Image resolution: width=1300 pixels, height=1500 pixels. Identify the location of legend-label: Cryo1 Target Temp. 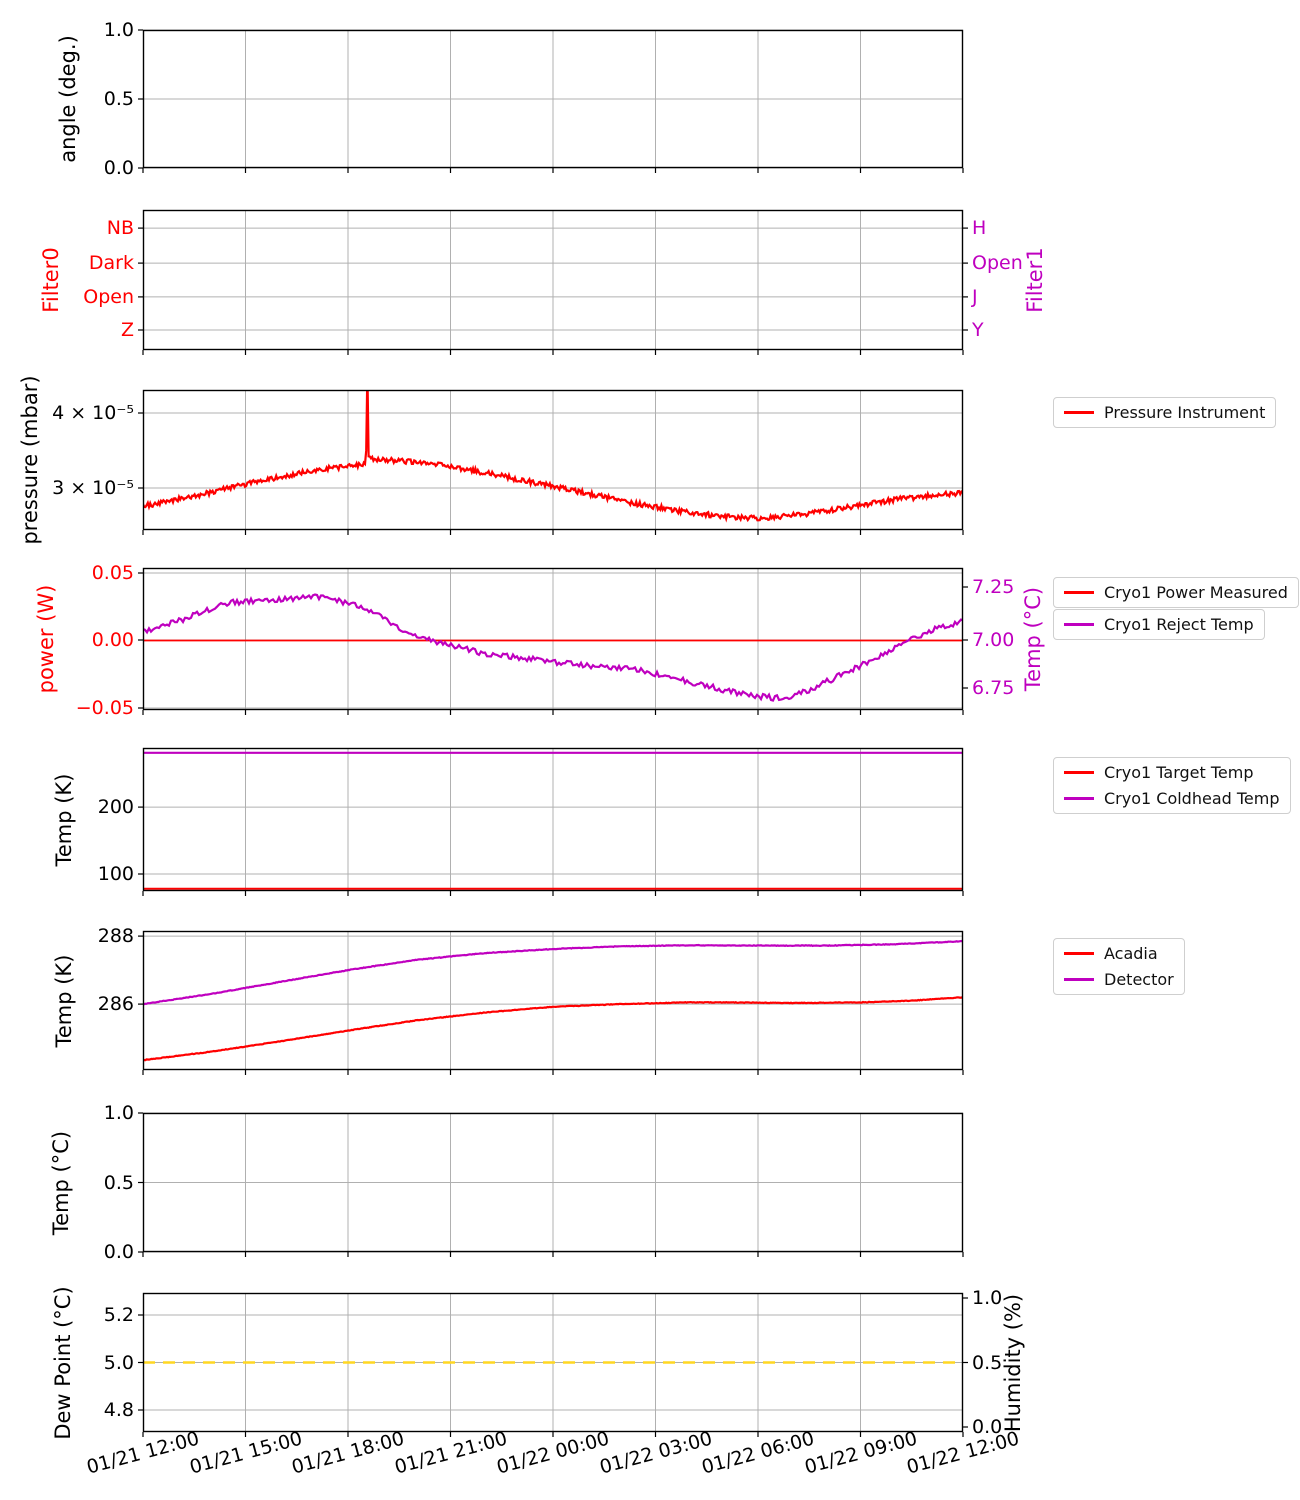
(1179, 772).